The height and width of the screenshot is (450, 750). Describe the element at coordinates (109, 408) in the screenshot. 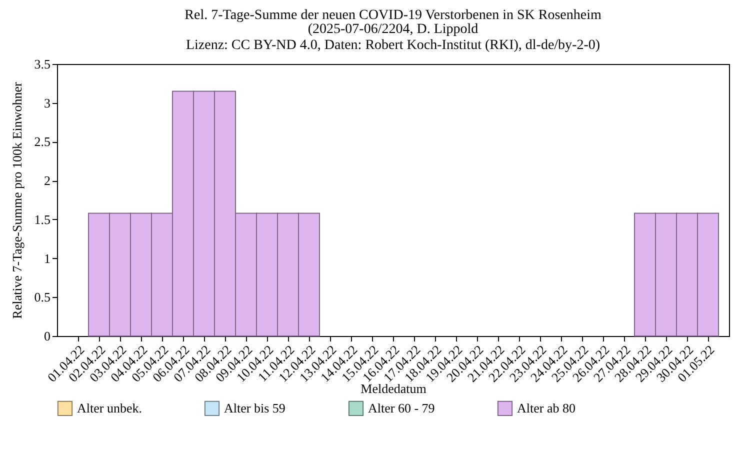

I see `legend-label: Alter unbek.` at that location.